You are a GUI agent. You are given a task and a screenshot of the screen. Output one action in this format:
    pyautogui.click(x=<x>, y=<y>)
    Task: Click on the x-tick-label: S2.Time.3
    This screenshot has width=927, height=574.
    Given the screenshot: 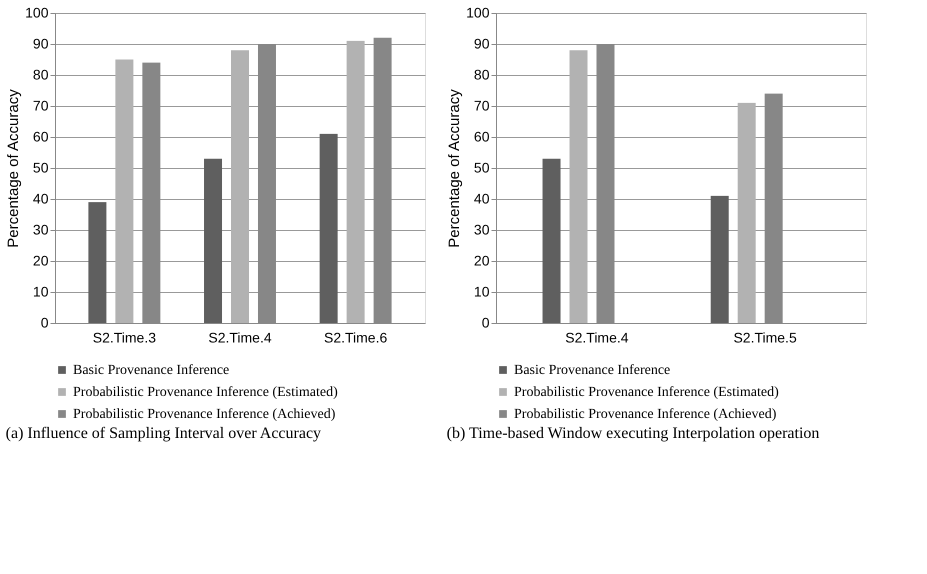 What is the action you would take?
    pyautogui.click(x=124, y=338)
    